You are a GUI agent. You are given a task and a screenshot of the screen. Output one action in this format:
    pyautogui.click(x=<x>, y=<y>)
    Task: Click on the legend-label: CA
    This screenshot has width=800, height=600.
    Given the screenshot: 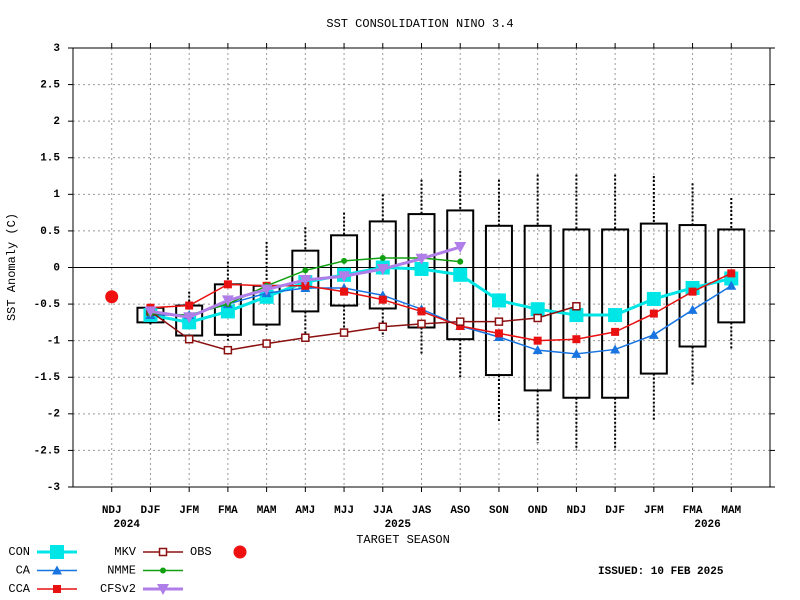 What is the action you would take?
    pyautogui.click(x=23, y=571)
    